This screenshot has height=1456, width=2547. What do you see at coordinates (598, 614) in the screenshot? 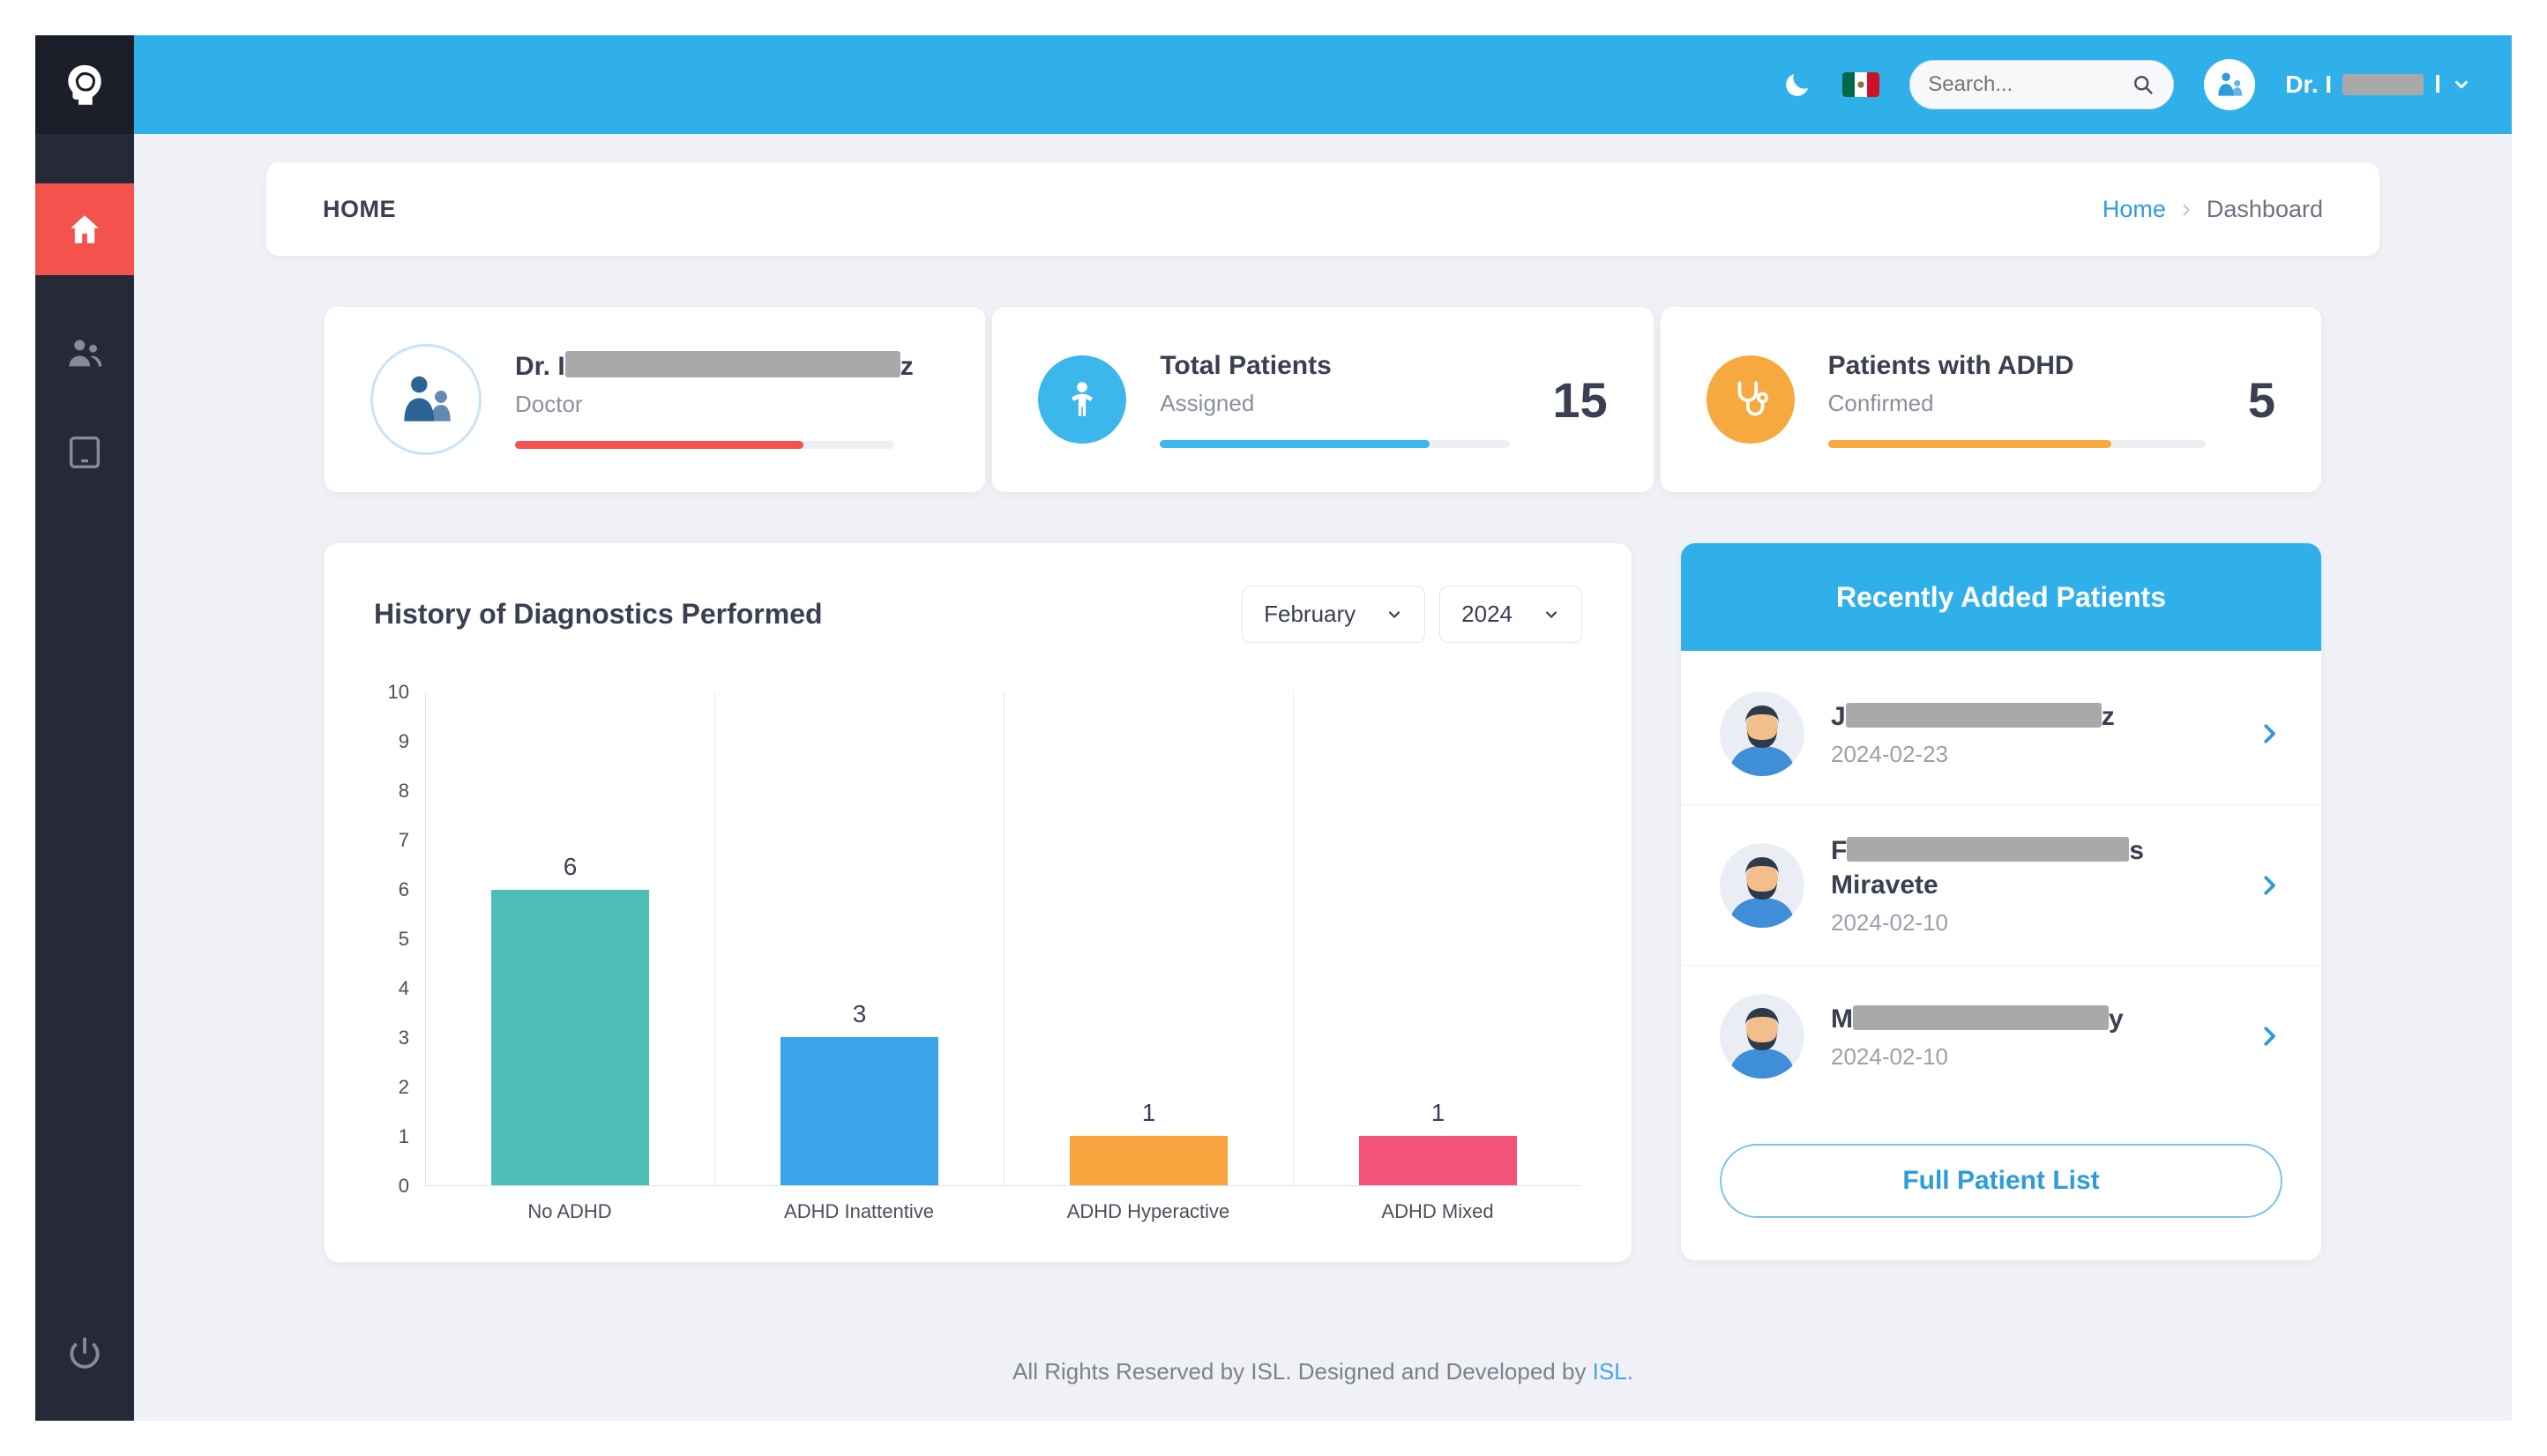
I see `chart-title: History of Diagnostics Performed` at bounding box center [598, 614].